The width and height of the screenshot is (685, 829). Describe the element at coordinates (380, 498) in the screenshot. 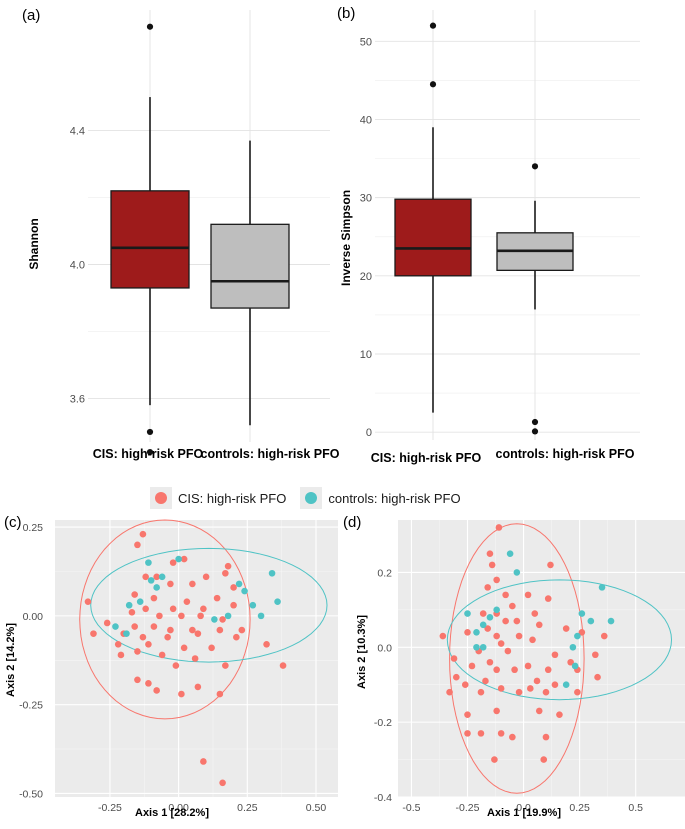

I see `legend-item-controls: controls: high-risk PFO` at that location.